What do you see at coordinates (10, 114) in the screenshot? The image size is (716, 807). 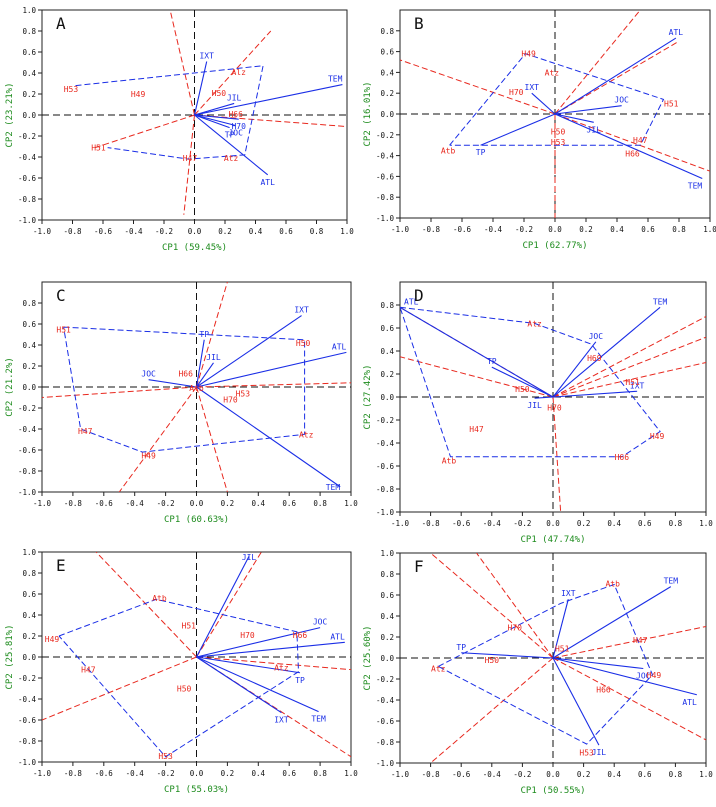 I see `y-axis-label: CP2 (23.21%)` at bounding box center [10, 114].